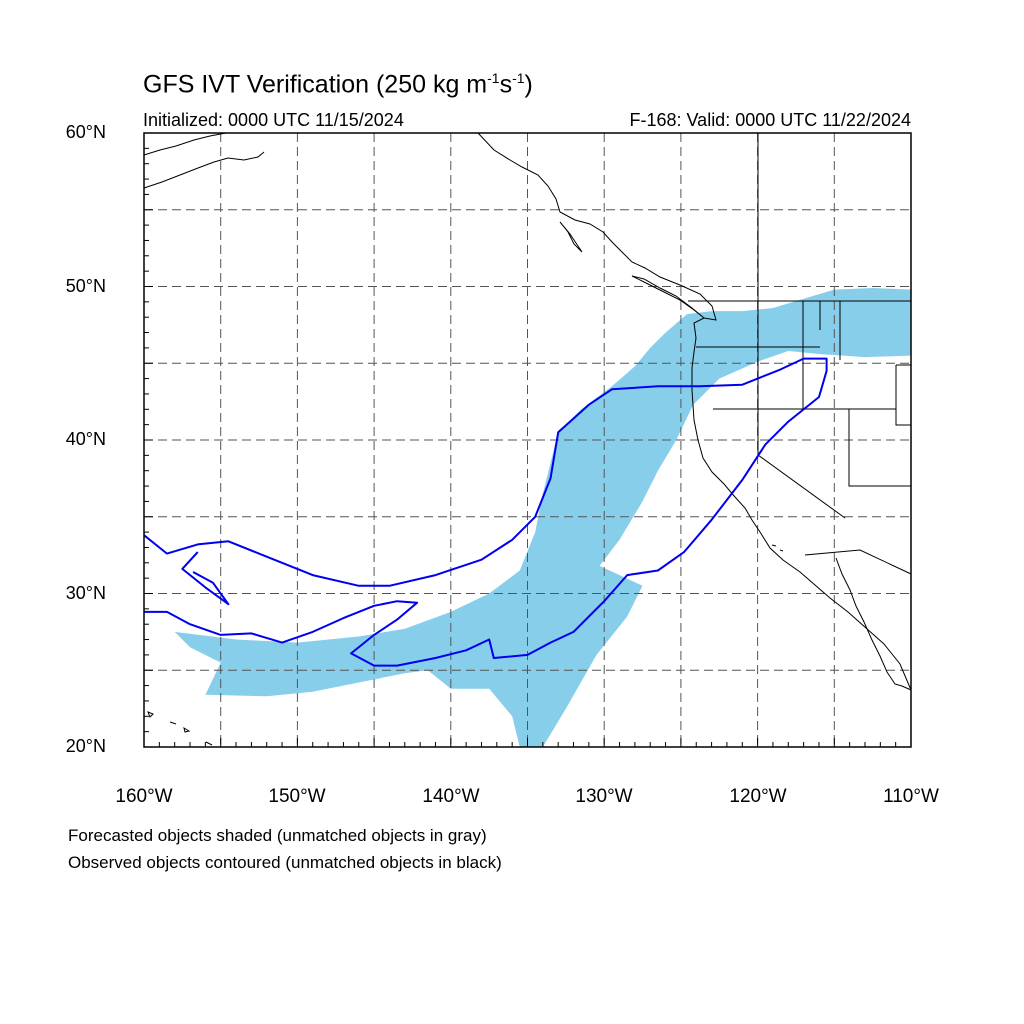 The height and width of the screenshot is (1024, 1024). What do you see at coordinates (204, 170) in the screenshot?
I see `coastline-alaska-peninsula` at bounding box center [204, 170].